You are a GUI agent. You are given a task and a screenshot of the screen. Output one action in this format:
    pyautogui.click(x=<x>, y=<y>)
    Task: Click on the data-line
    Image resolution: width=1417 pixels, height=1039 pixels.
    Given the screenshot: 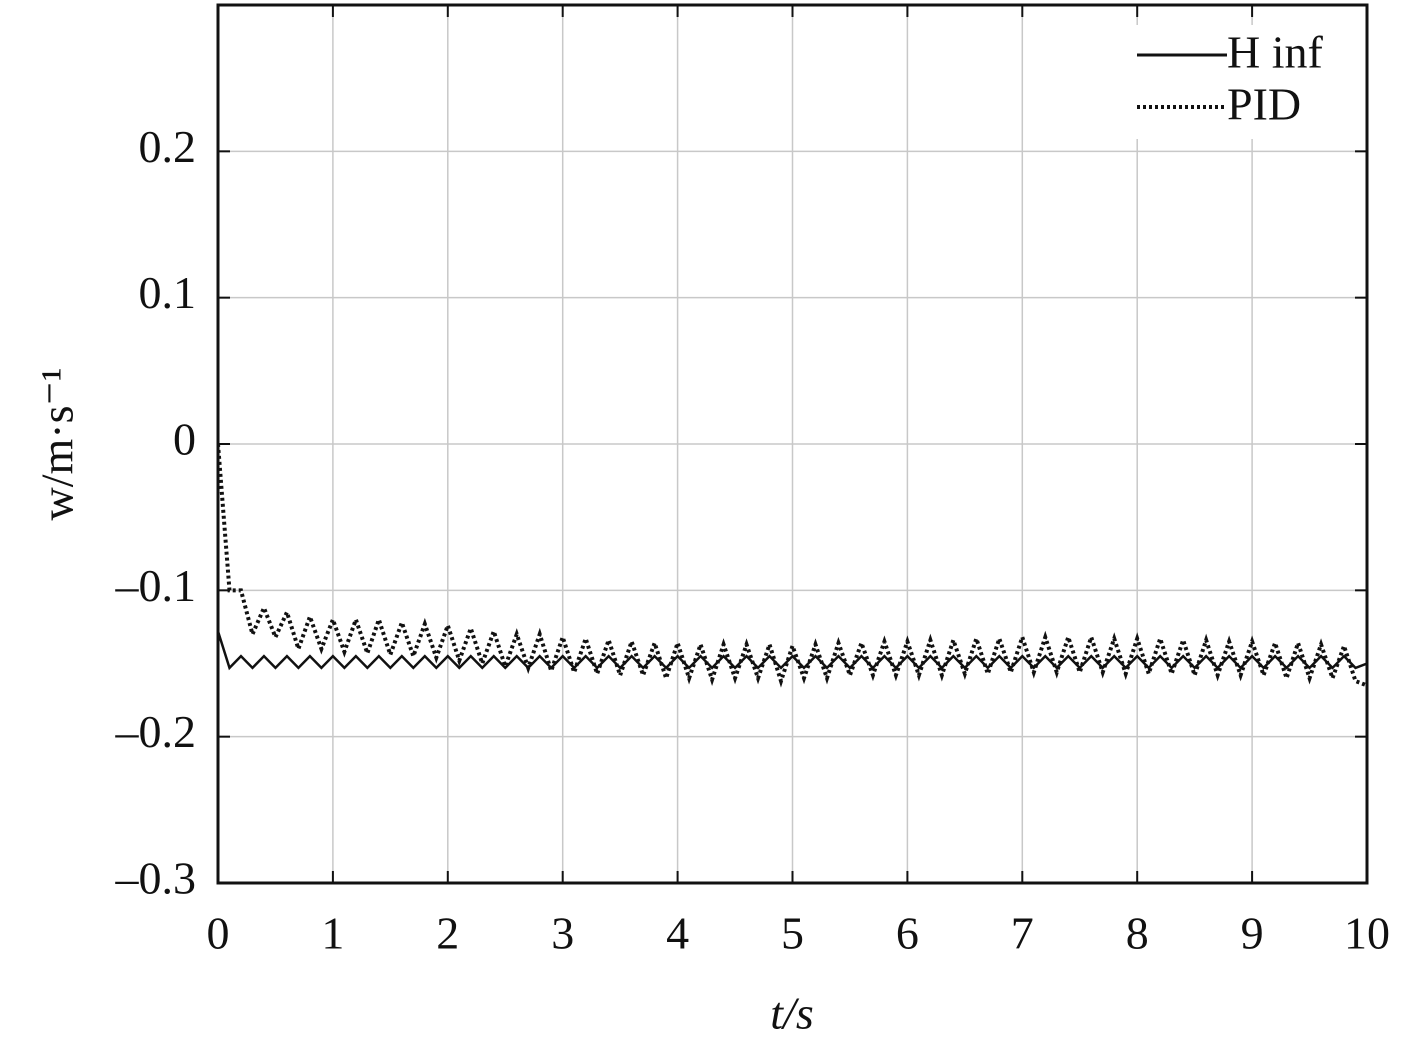 What is the action you would take?
    pyautogui.click(x=792, y=650)
    